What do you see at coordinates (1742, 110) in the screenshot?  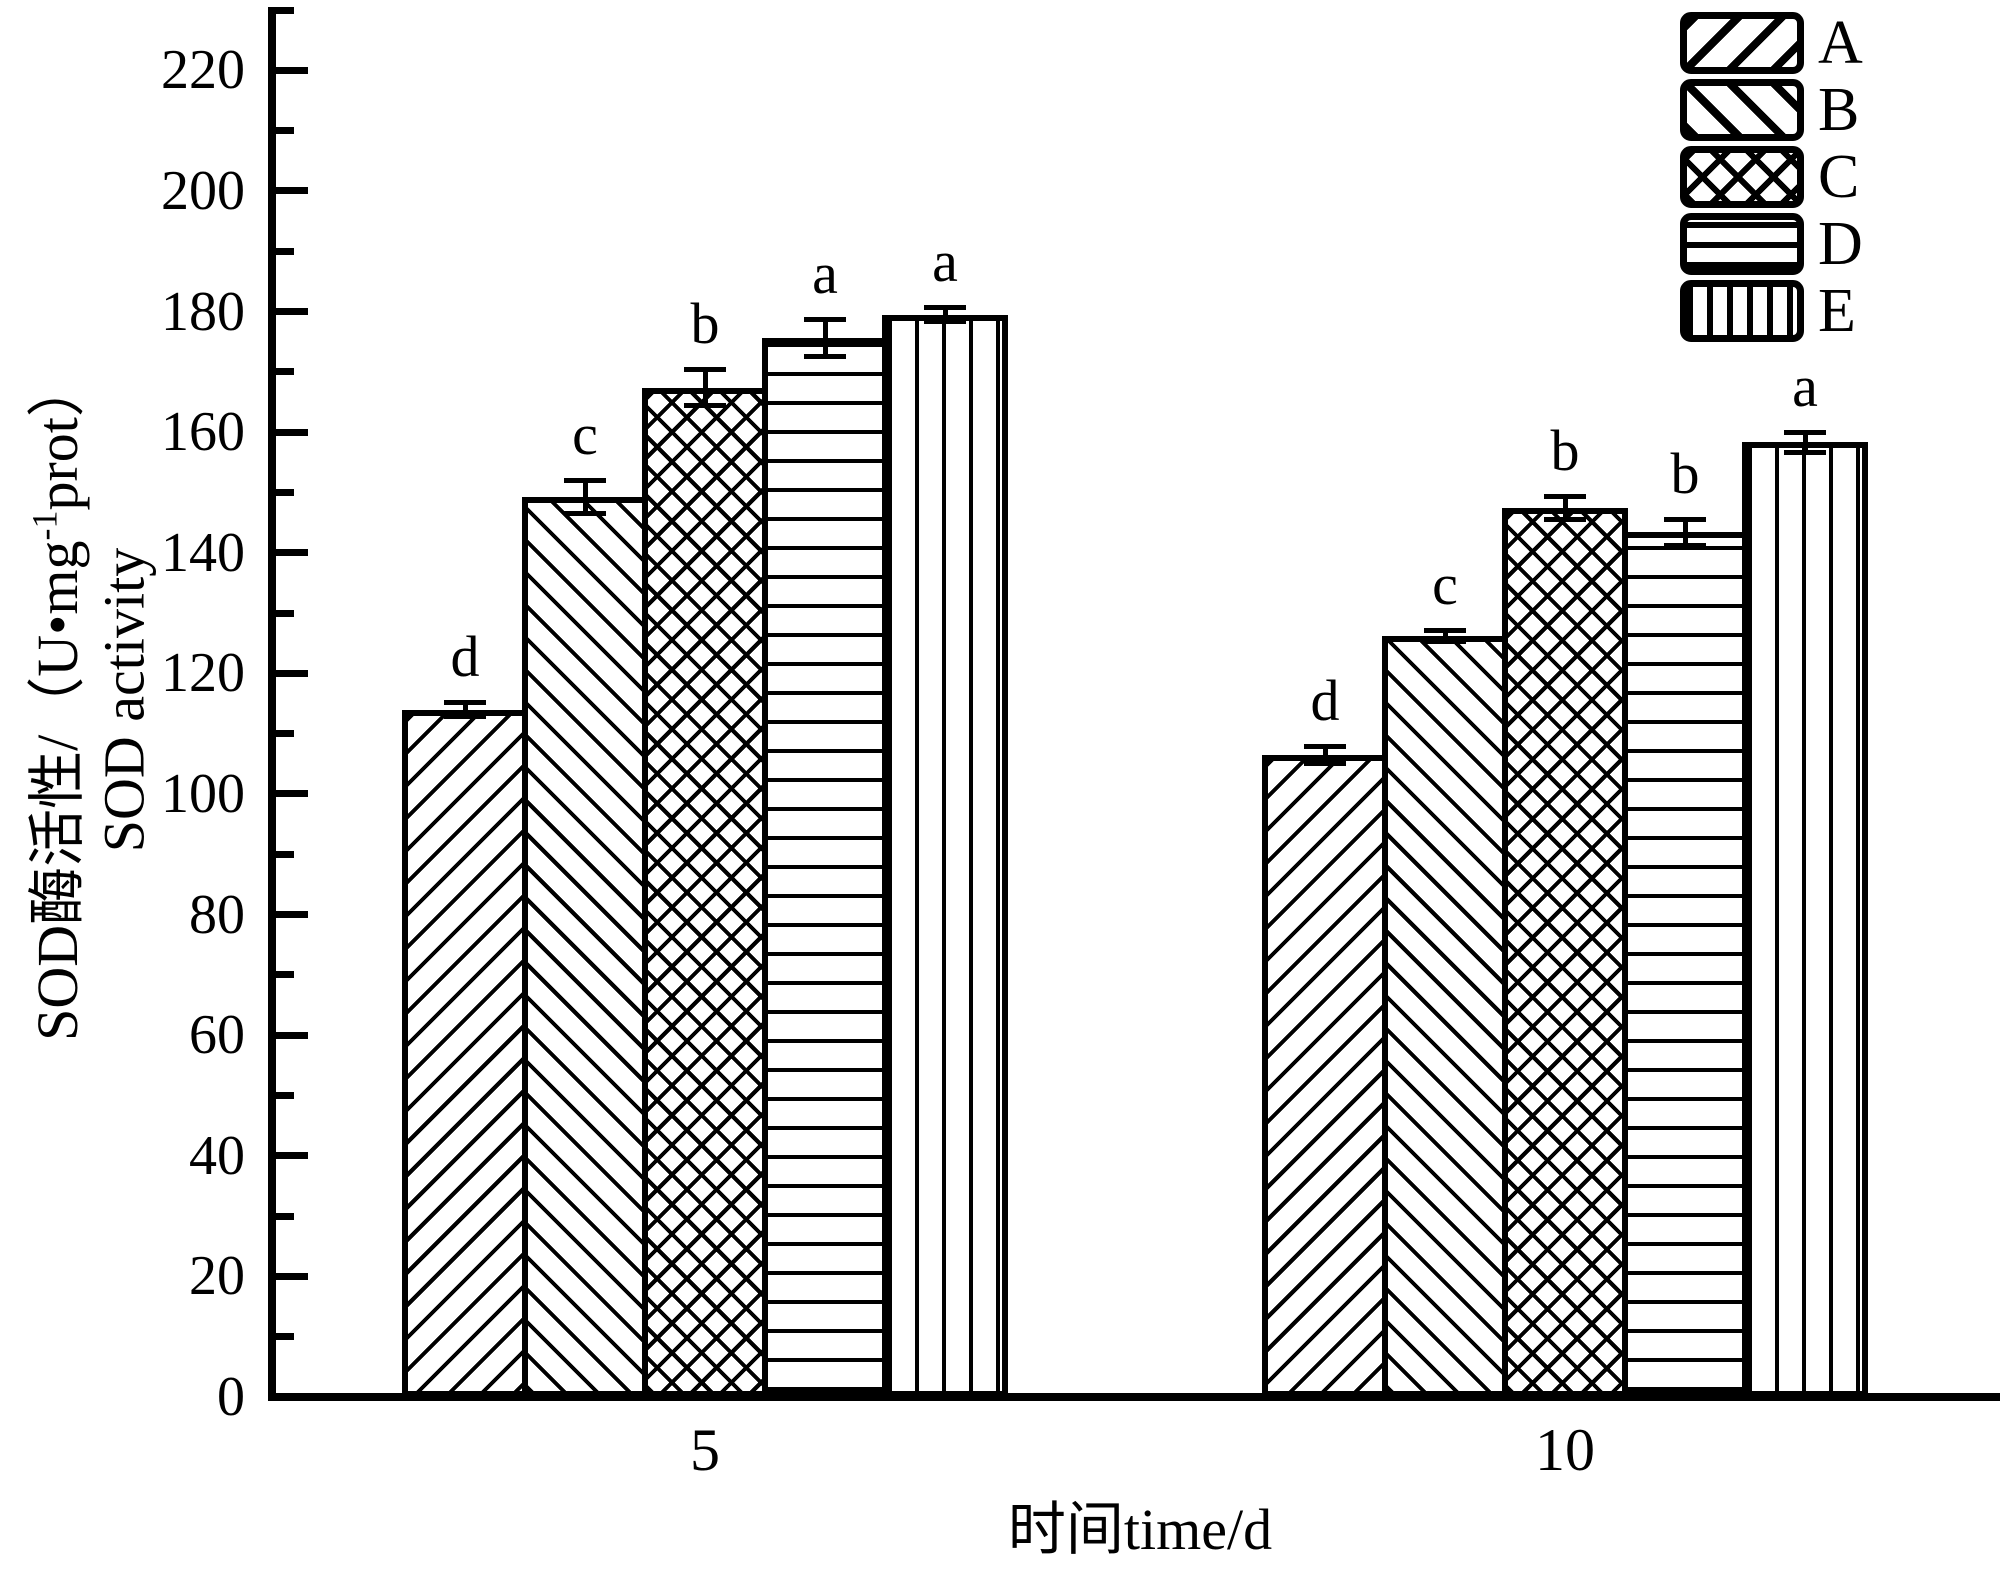 I see `legend-swatch-B` at bounding box center [1742, 110].